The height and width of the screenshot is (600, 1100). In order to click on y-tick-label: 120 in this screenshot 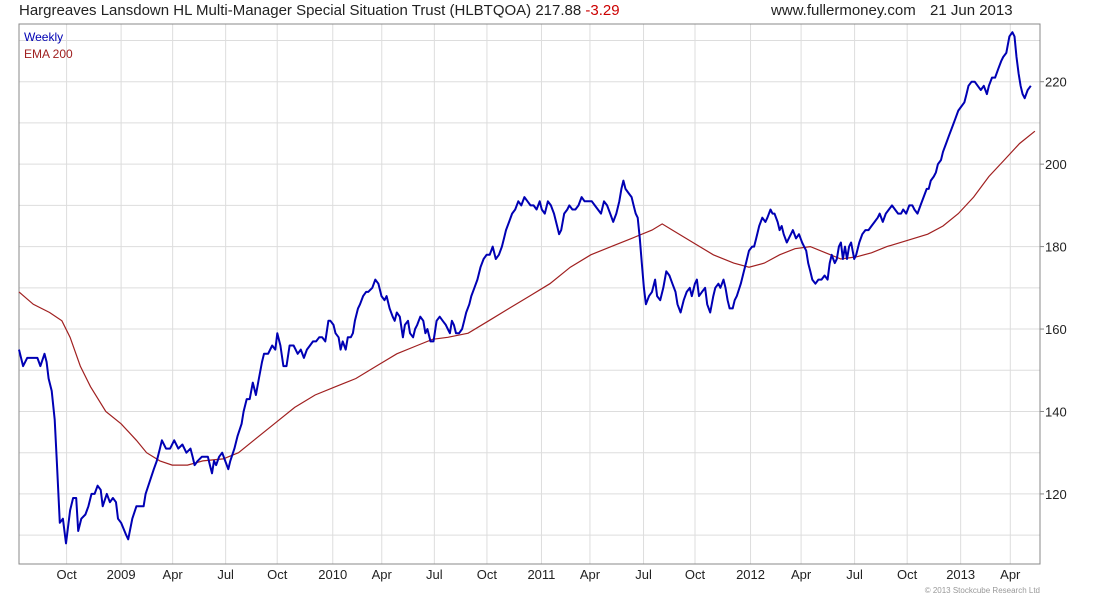, I will do `click(1056, 494)`.